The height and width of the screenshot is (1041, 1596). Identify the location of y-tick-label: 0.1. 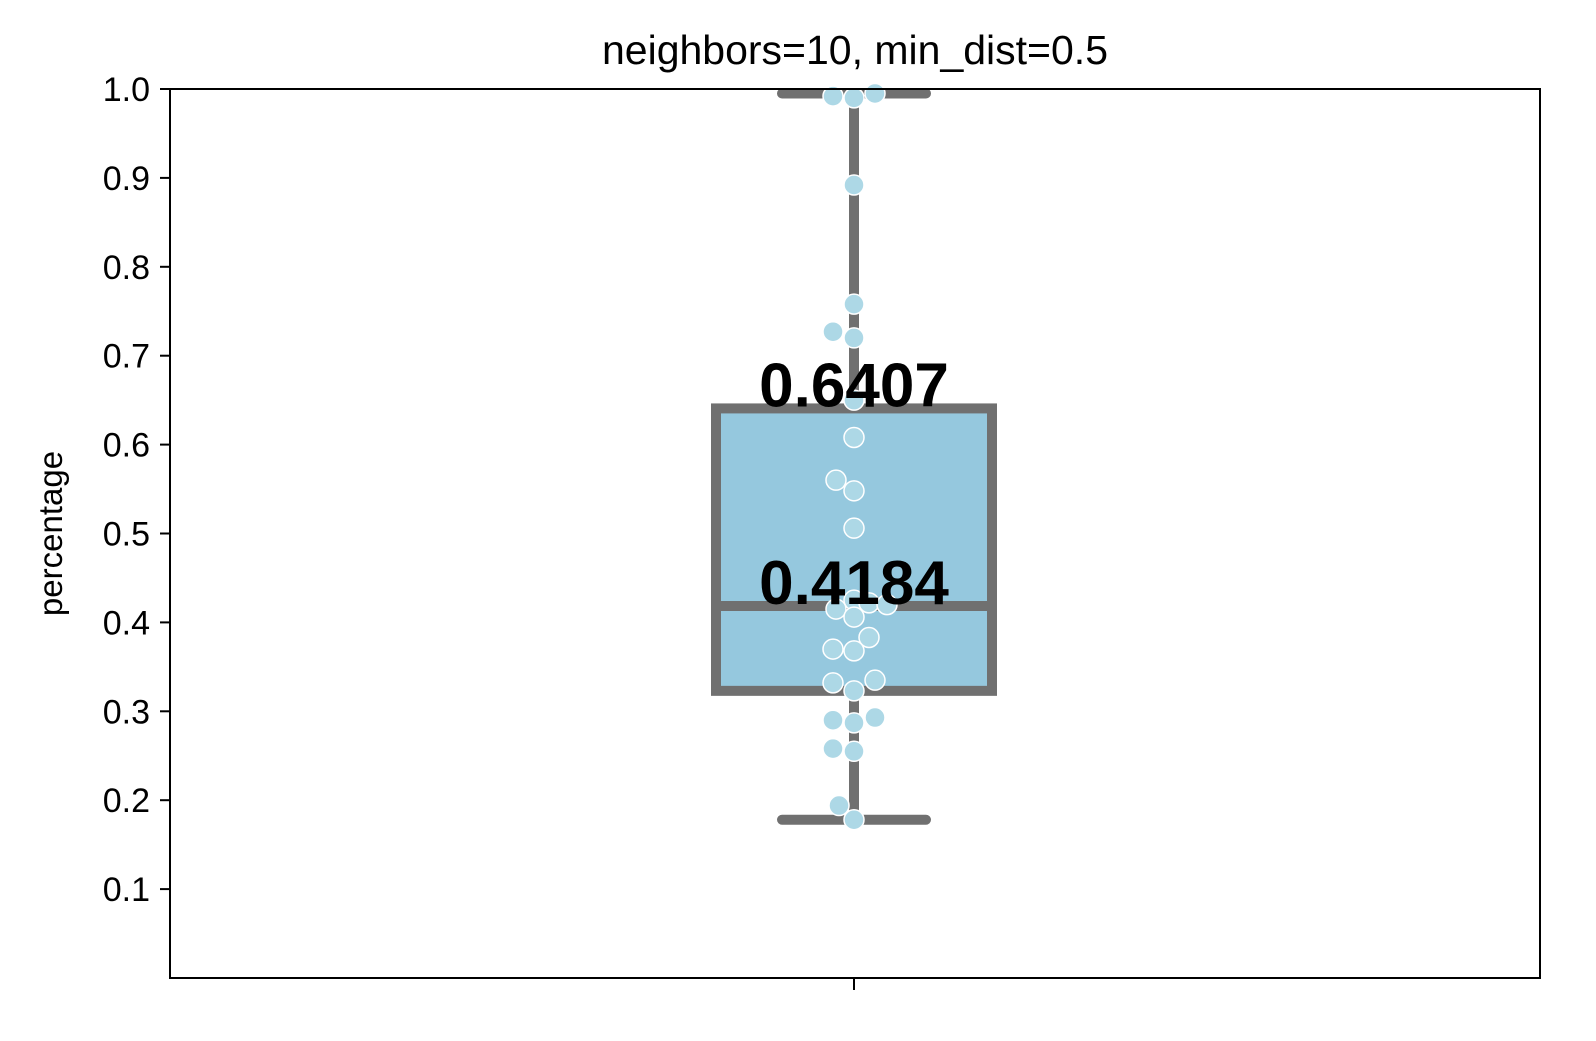
(126, 890).